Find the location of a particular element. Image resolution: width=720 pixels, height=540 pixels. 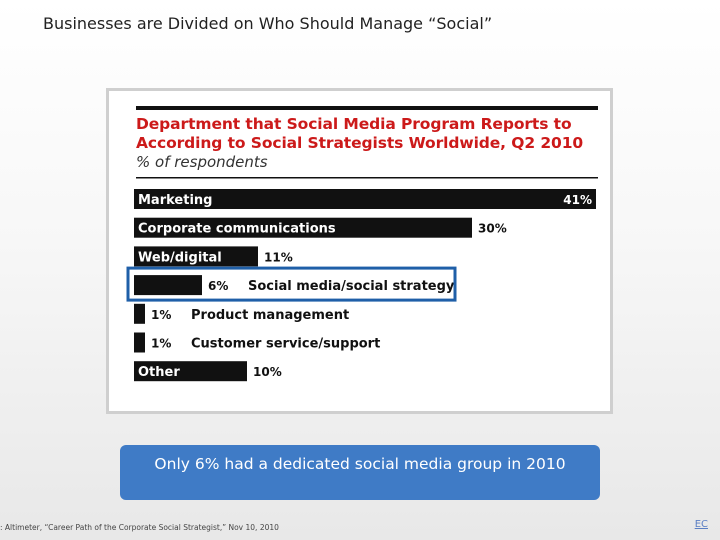

chart-subtitle: % of respondents is located at coordinates (202, 162).